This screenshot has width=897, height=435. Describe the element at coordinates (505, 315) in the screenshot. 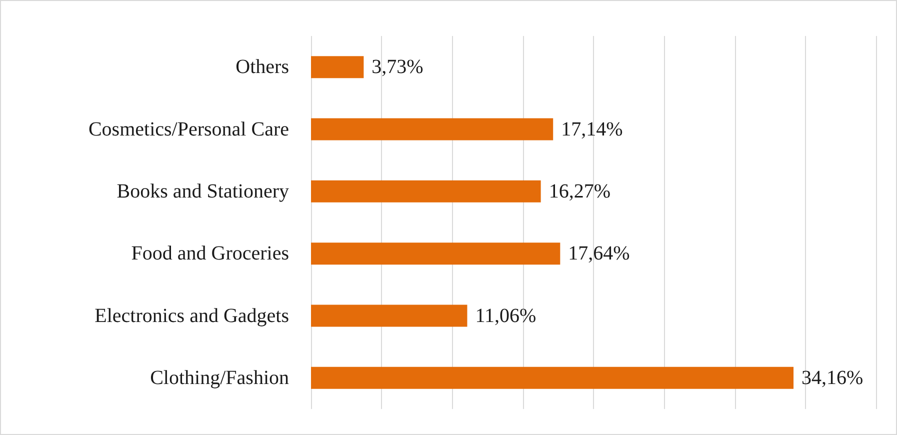

I see `data-label: 11,06%` at that location.